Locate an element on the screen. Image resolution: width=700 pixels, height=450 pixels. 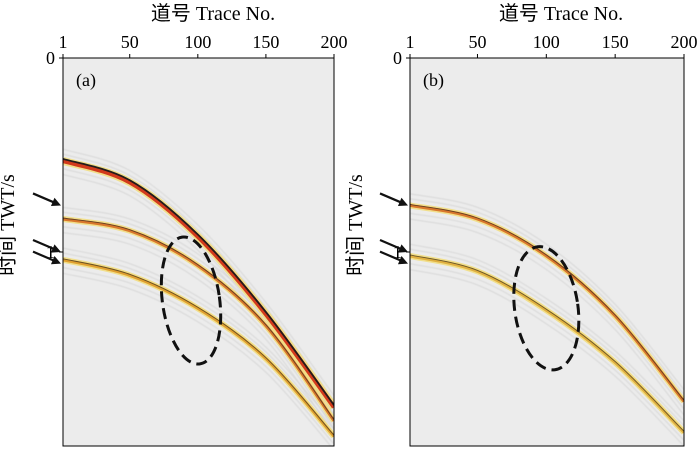
panel-label: (a) is located at coordinates (86, 80).